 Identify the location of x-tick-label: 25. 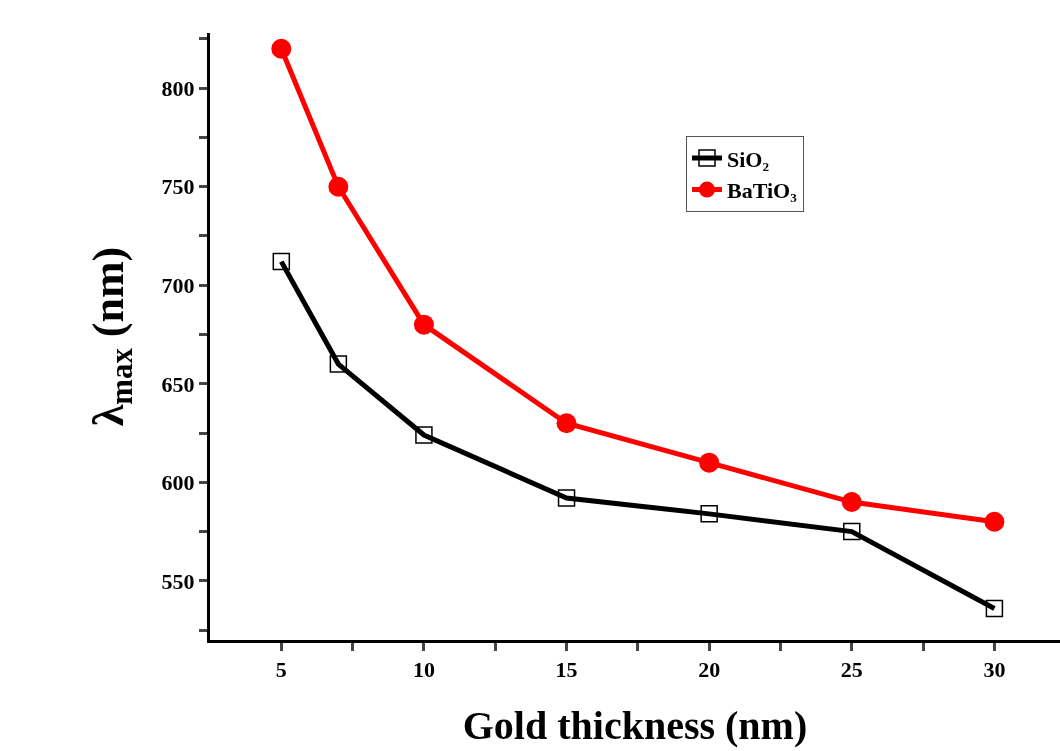
(851, 670).